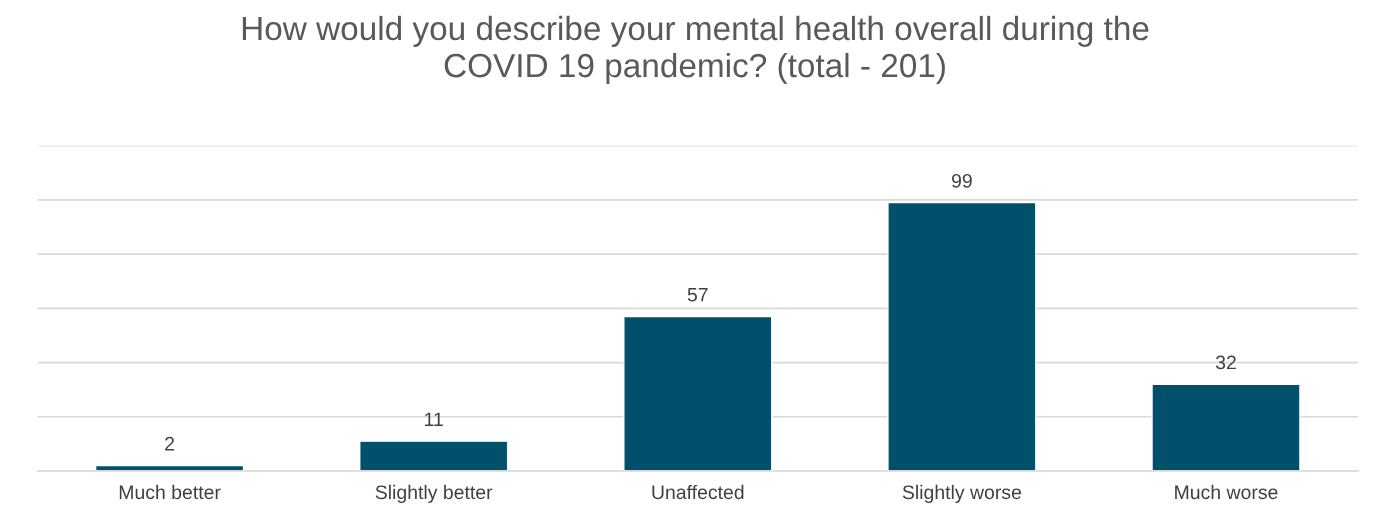  I want to click on data-label: 32, so click(1225, 362).